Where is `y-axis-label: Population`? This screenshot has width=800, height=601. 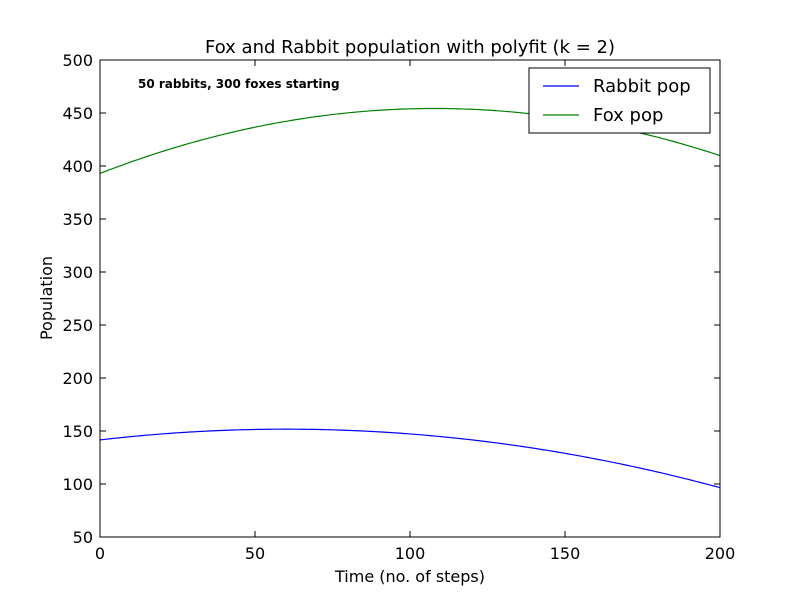 y-axis-label: Population is located at coordinates (46, 298).